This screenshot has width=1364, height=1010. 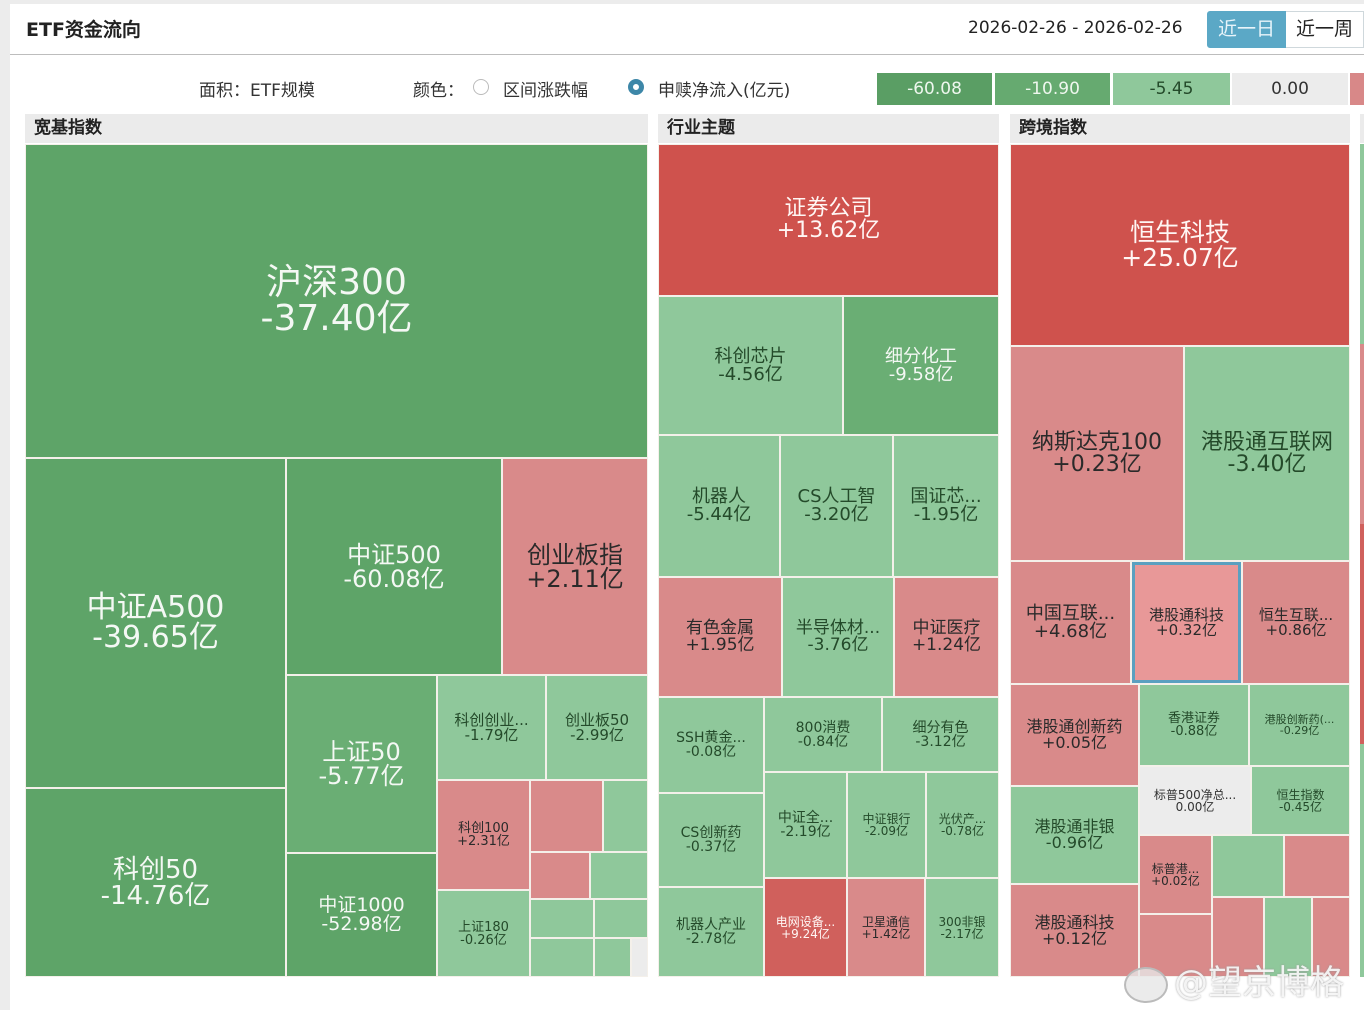 I want to click on treemap-tile: 香港证券 -0.88亿, so click(x=1194, y=725).